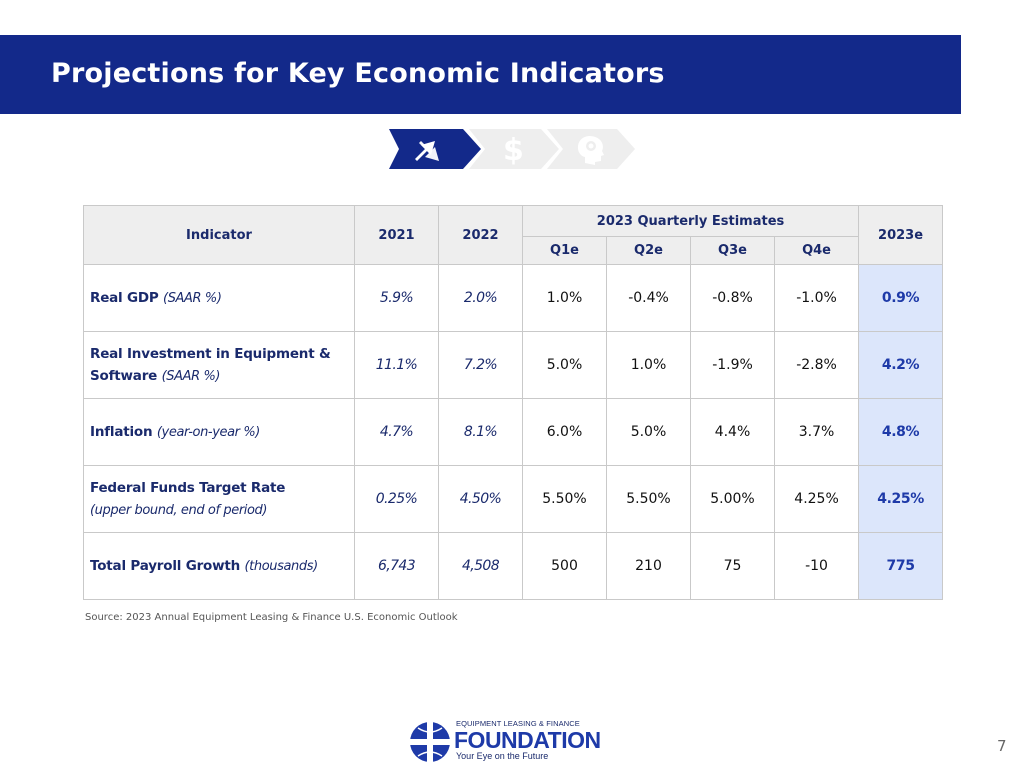 The width and height of the screenshot is (1024, 768). I want to click on indicator-cell: Total Payroll Growth (thousands), so click(219, 566).